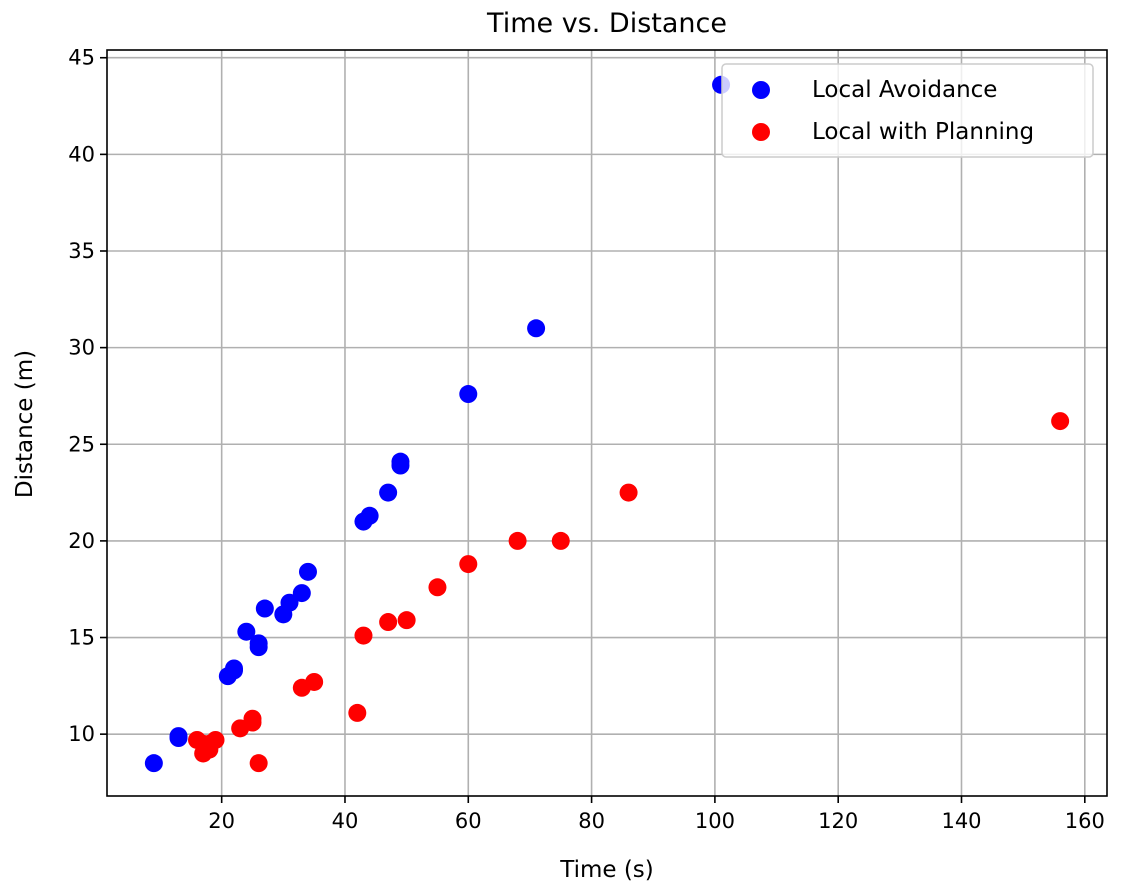 The image size is (1131, 896). Describe the element at coordinates (591, 821) in the screenshot. I see `x-tick-label: 80` at that location.